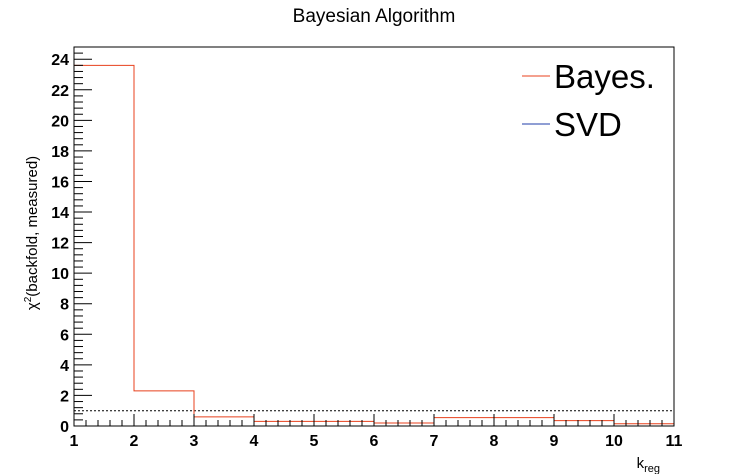 The image size is (748, 474). What do you see at coordinates (60, 60) in the screenshot?
I see `y-tick-label: 24` at bounding box center [60, 60].